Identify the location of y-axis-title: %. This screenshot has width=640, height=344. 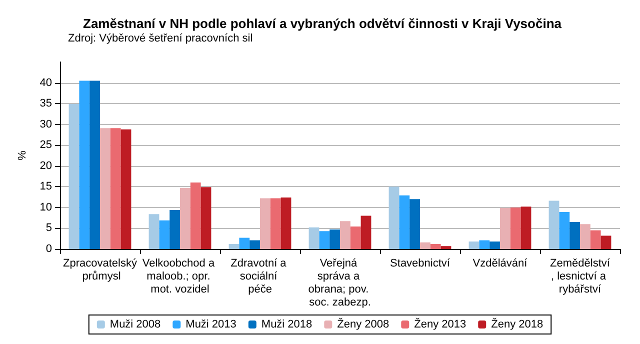
(22, 155).